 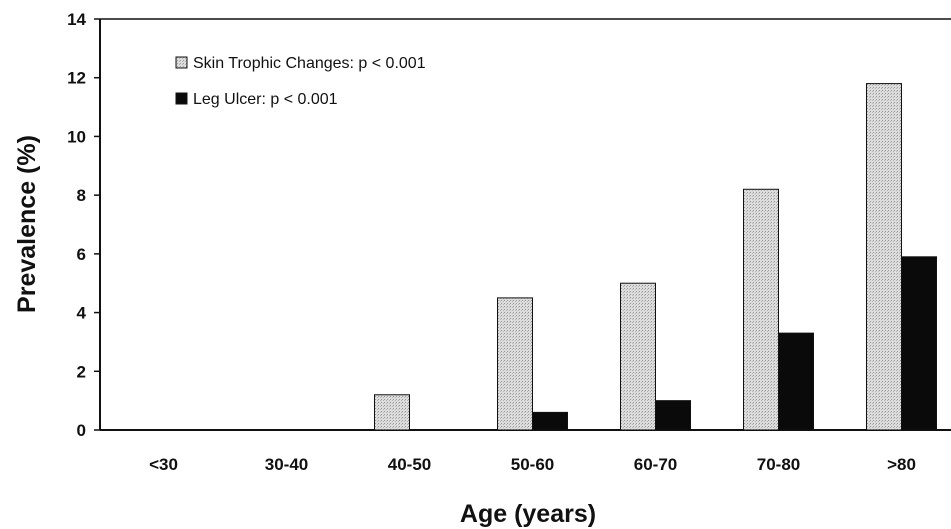 I want to click on y-tick-label: 8, so click(x=81, y=195).